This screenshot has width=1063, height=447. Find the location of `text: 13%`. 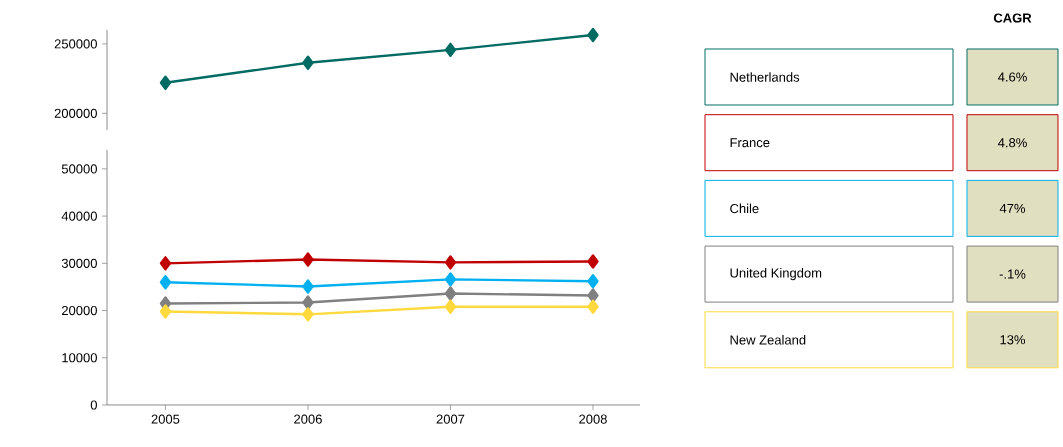

text: 13% is located at coordinates (1013, 340).